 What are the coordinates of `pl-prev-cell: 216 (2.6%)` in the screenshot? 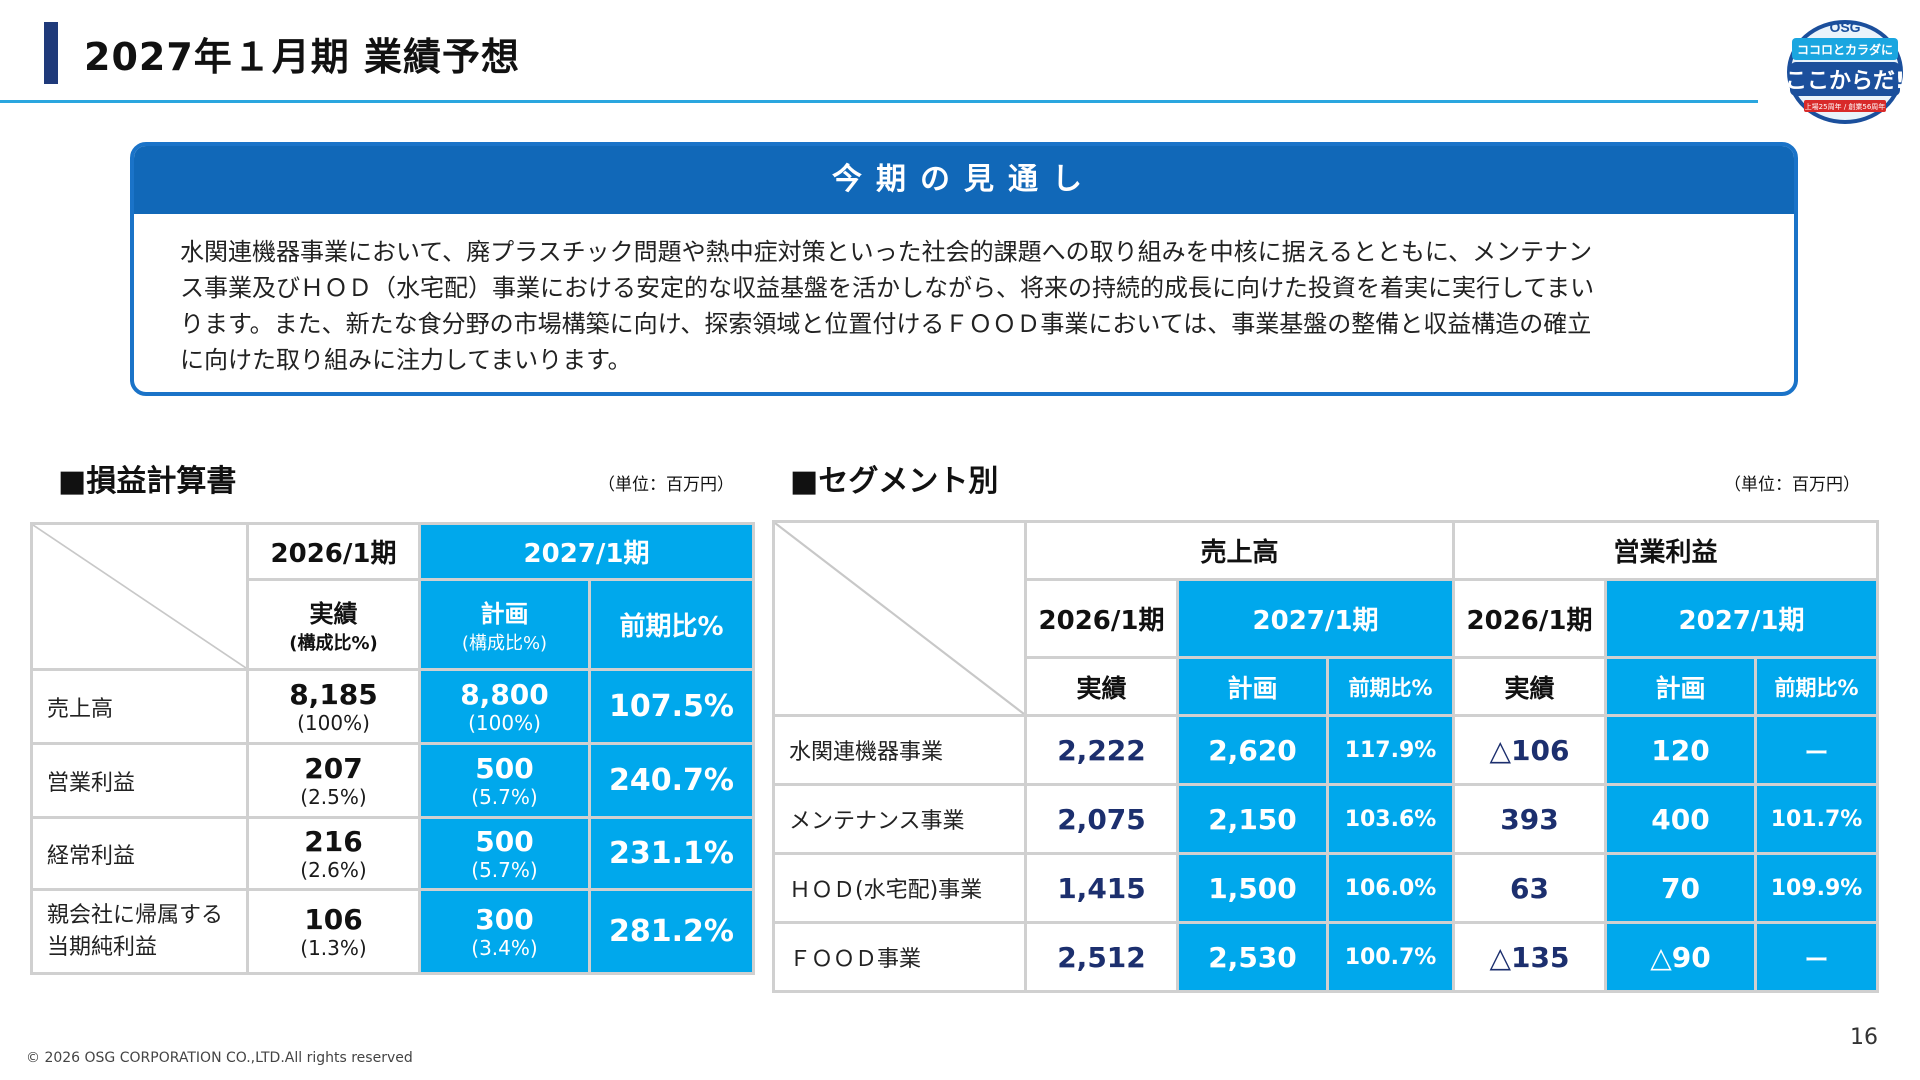 It's located at (333, 853).